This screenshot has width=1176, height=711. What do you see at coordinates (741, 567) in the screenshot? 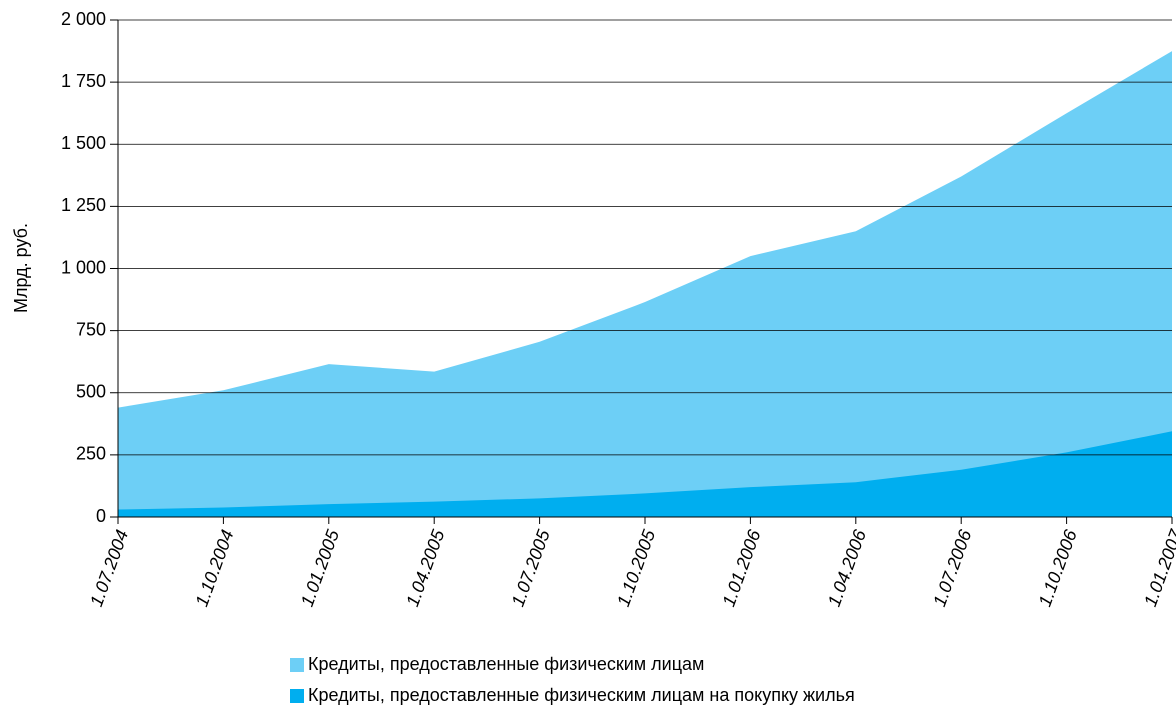
I see `x-tick-label: 1.01.2006` at bounding box center [741, 567].